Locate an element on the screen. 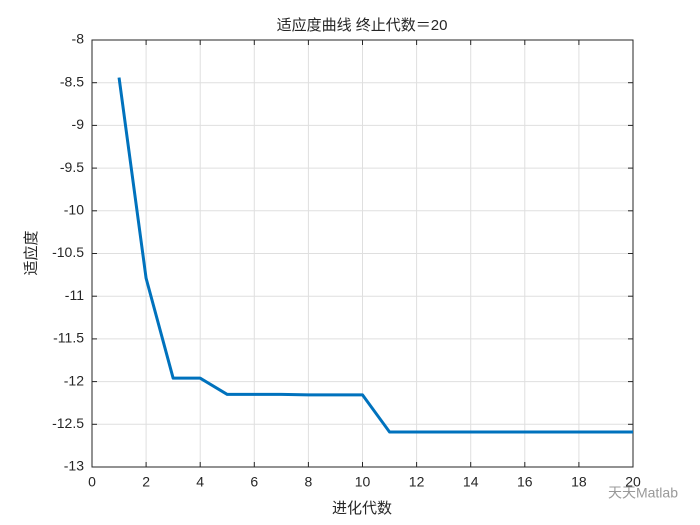  x-tick-label: 20 is located at coordinates (633, 482).